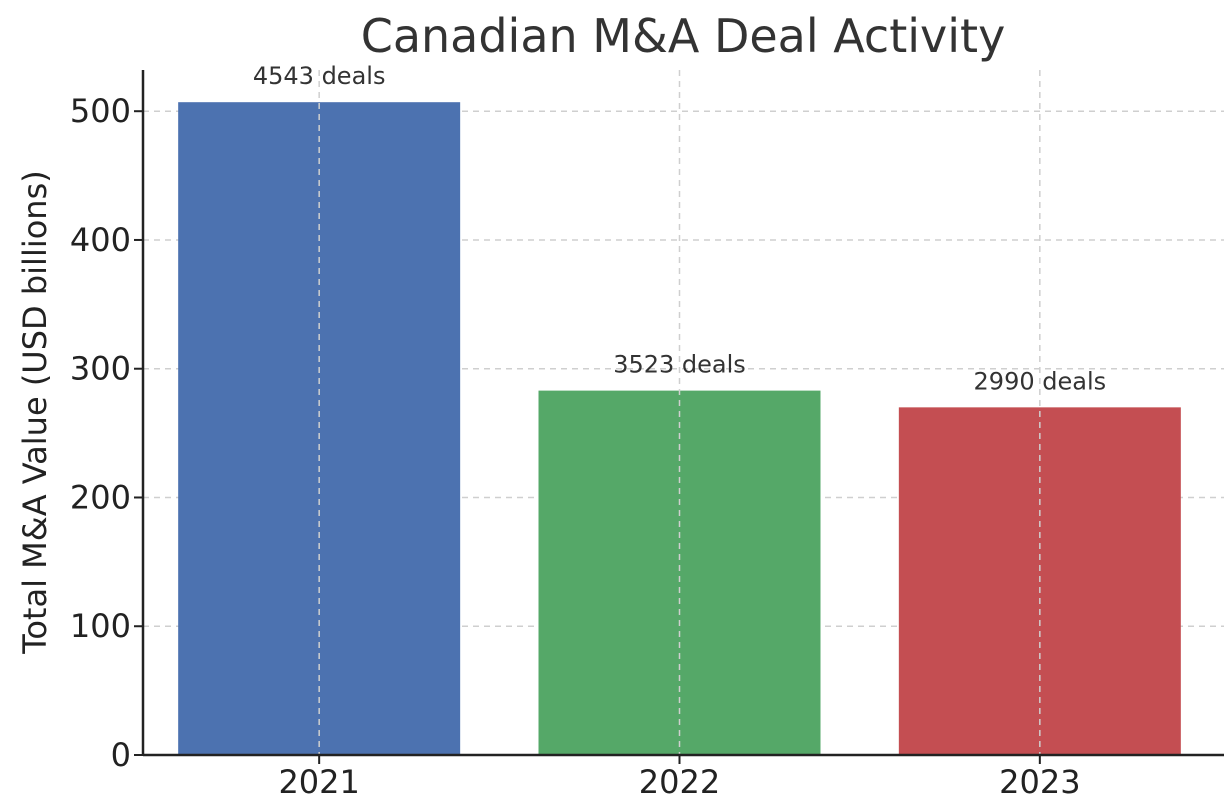 This screenshot has width=1230, height=808. Describe the element at coordinates (318, 782) in the screenshot. I see `x-tick-label: 2021` at that location.